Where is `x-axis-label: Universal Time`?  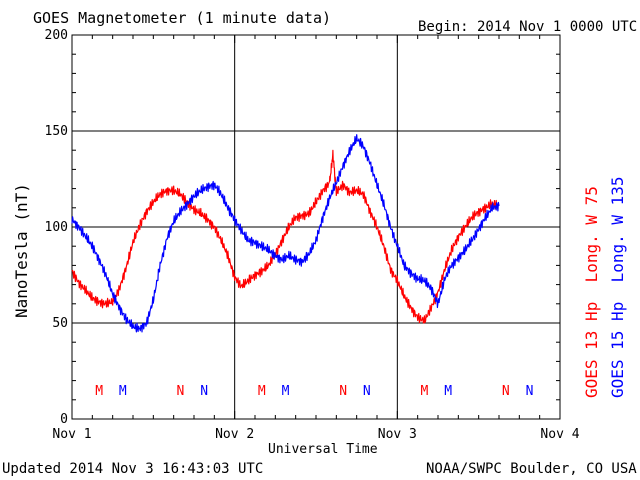 x-axis-label: Universal Time is located at coordinates (323, 449).